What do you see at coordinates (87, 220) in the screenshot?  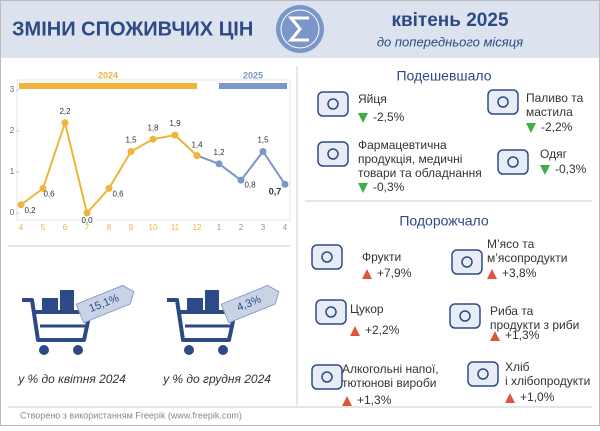 I see `data-label: 0,0` at bounding box center [87, 220].